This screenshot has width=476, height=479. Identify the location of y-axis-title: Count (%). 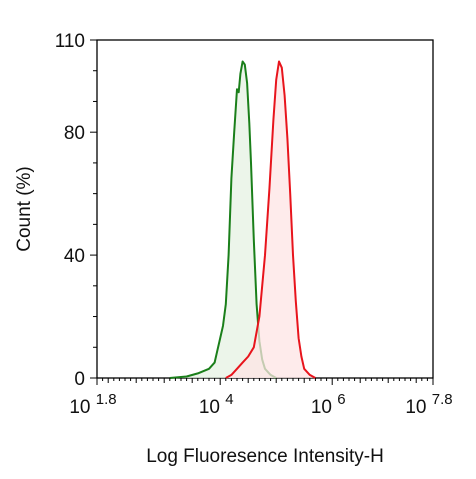
(24, 209).